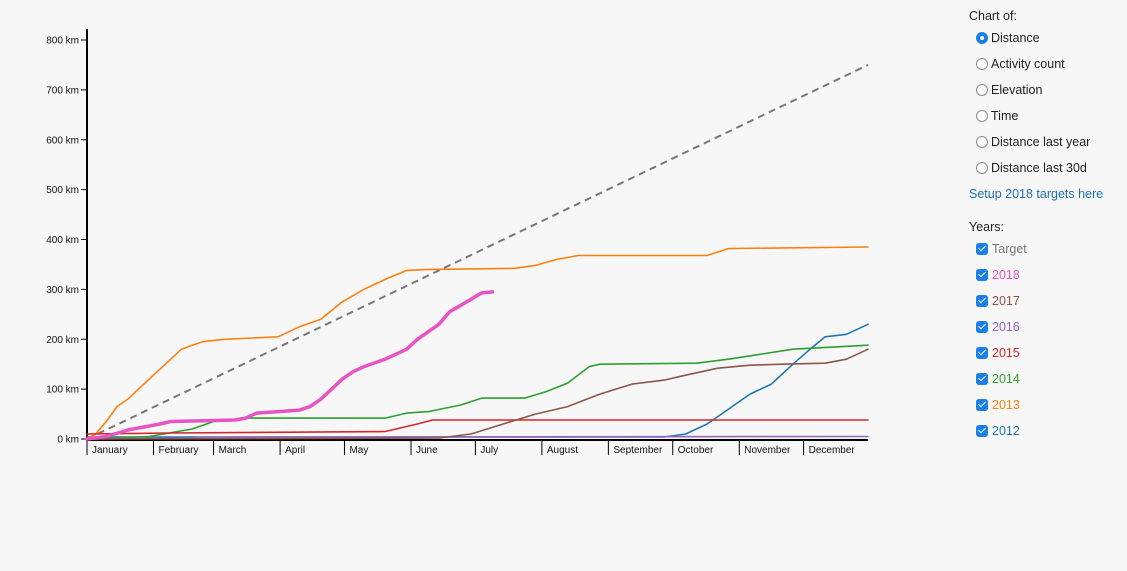 This screenshot has height=571, width=1127. What do you see at coordinates (62, 90) in the screenshot?
I see `y-tick-label: 700 km` at bounding box center [62, 90].